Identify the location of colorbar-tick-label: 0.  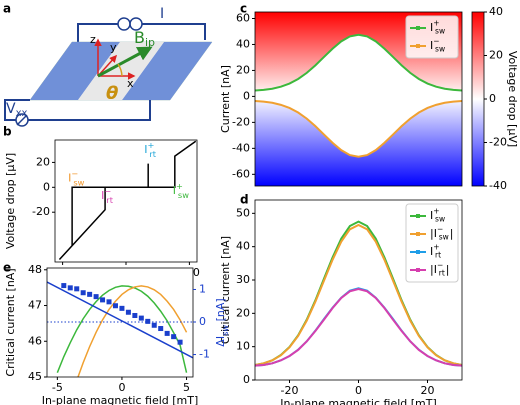
(492, 98).